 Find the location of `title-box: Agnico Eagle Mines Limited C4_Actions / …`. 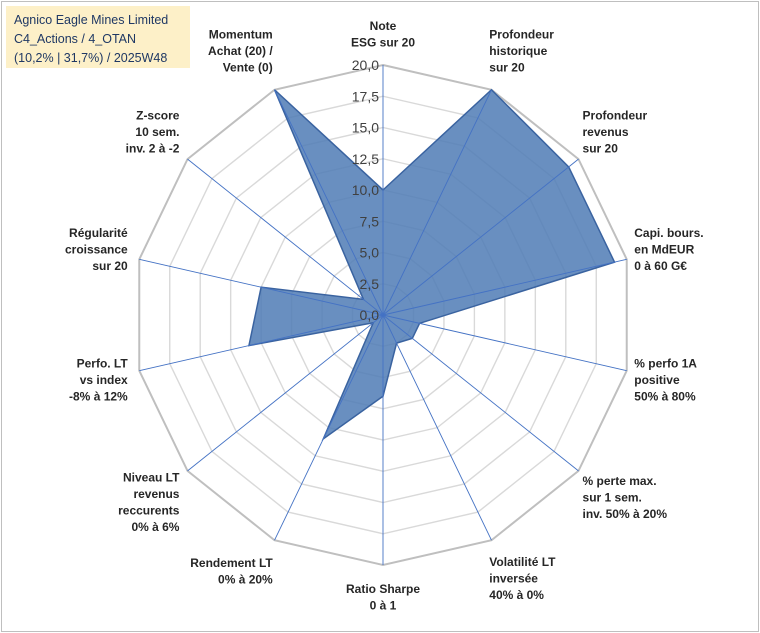

title-box: Agnico Eagle Mines Limited C4_Actions / … is located at coordinates (98, 37).